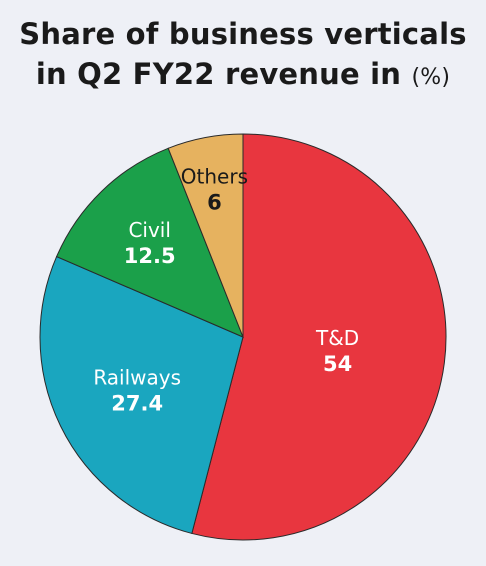  Describe the element at coordinates (431, 77) in the screenshot. I see `chart-title-unit: (%)` at that location.